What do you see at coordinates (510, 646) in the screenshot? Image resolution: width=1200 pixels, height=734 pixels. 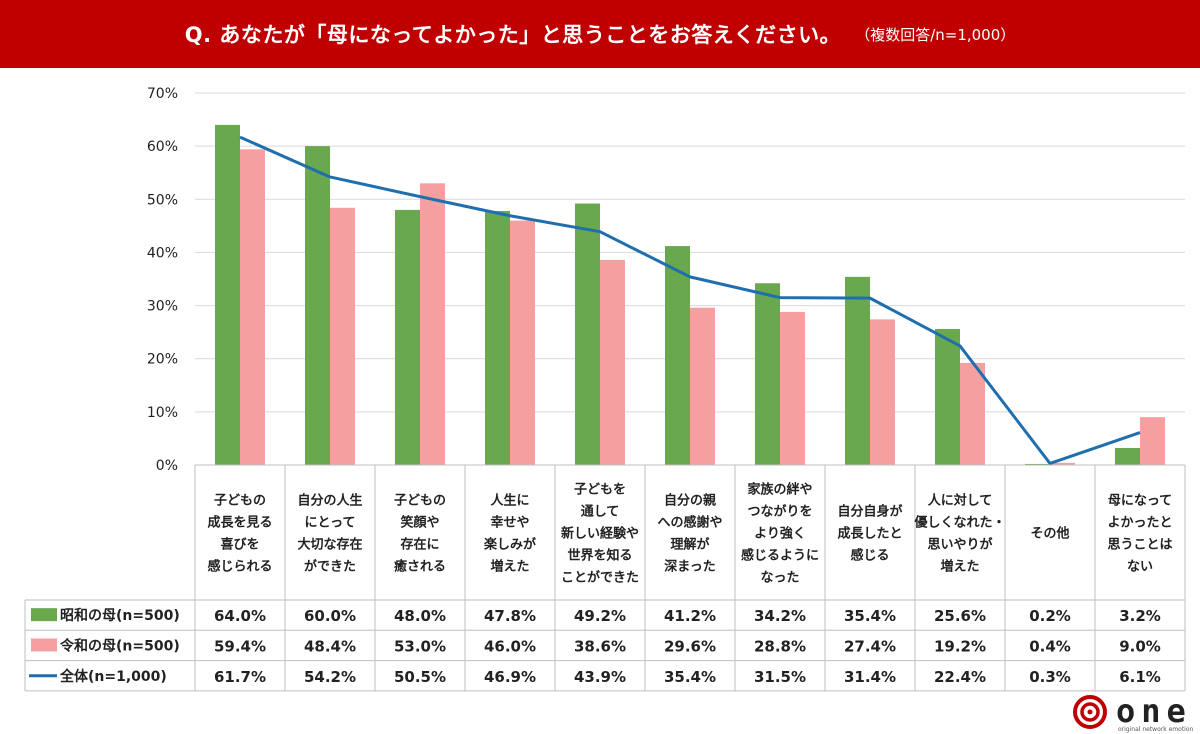 I see `table-value: 46.0%` at bounding box center [510, 646].